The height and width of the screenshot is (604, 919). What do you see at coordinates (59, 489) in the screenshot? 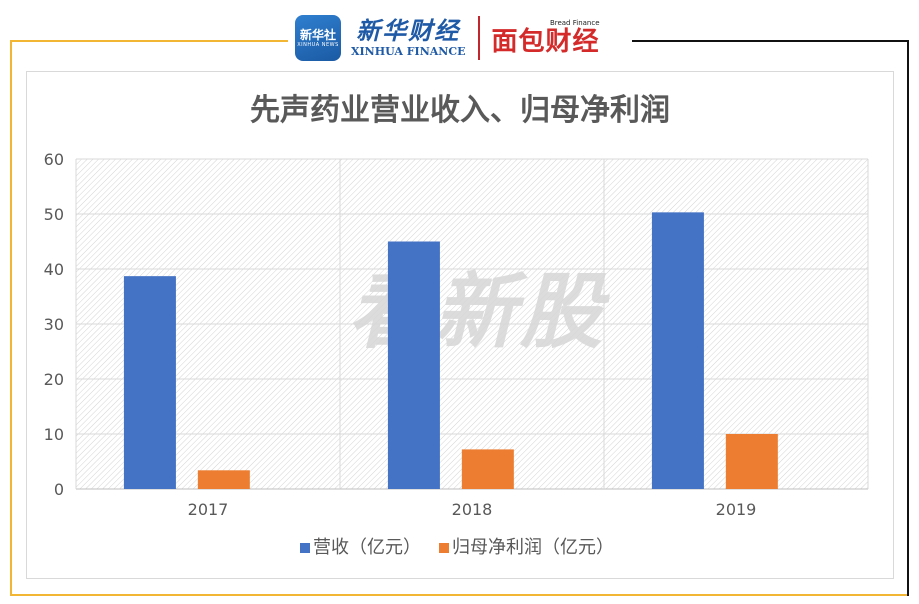
I see `y-tick-label: 0` at bounding box center [59, 489].